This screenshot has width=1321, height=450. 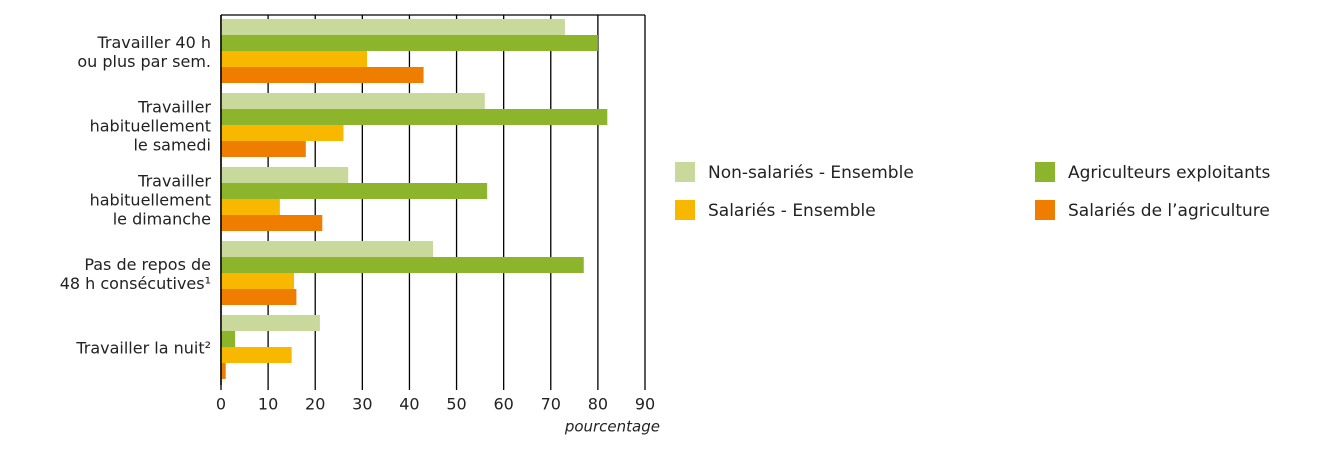 What do you see at coordinates (144, 52) in the screenshot?
I see `category-label: Travailler 40 h ou plus par sem.` at bounding box center [144, 52].